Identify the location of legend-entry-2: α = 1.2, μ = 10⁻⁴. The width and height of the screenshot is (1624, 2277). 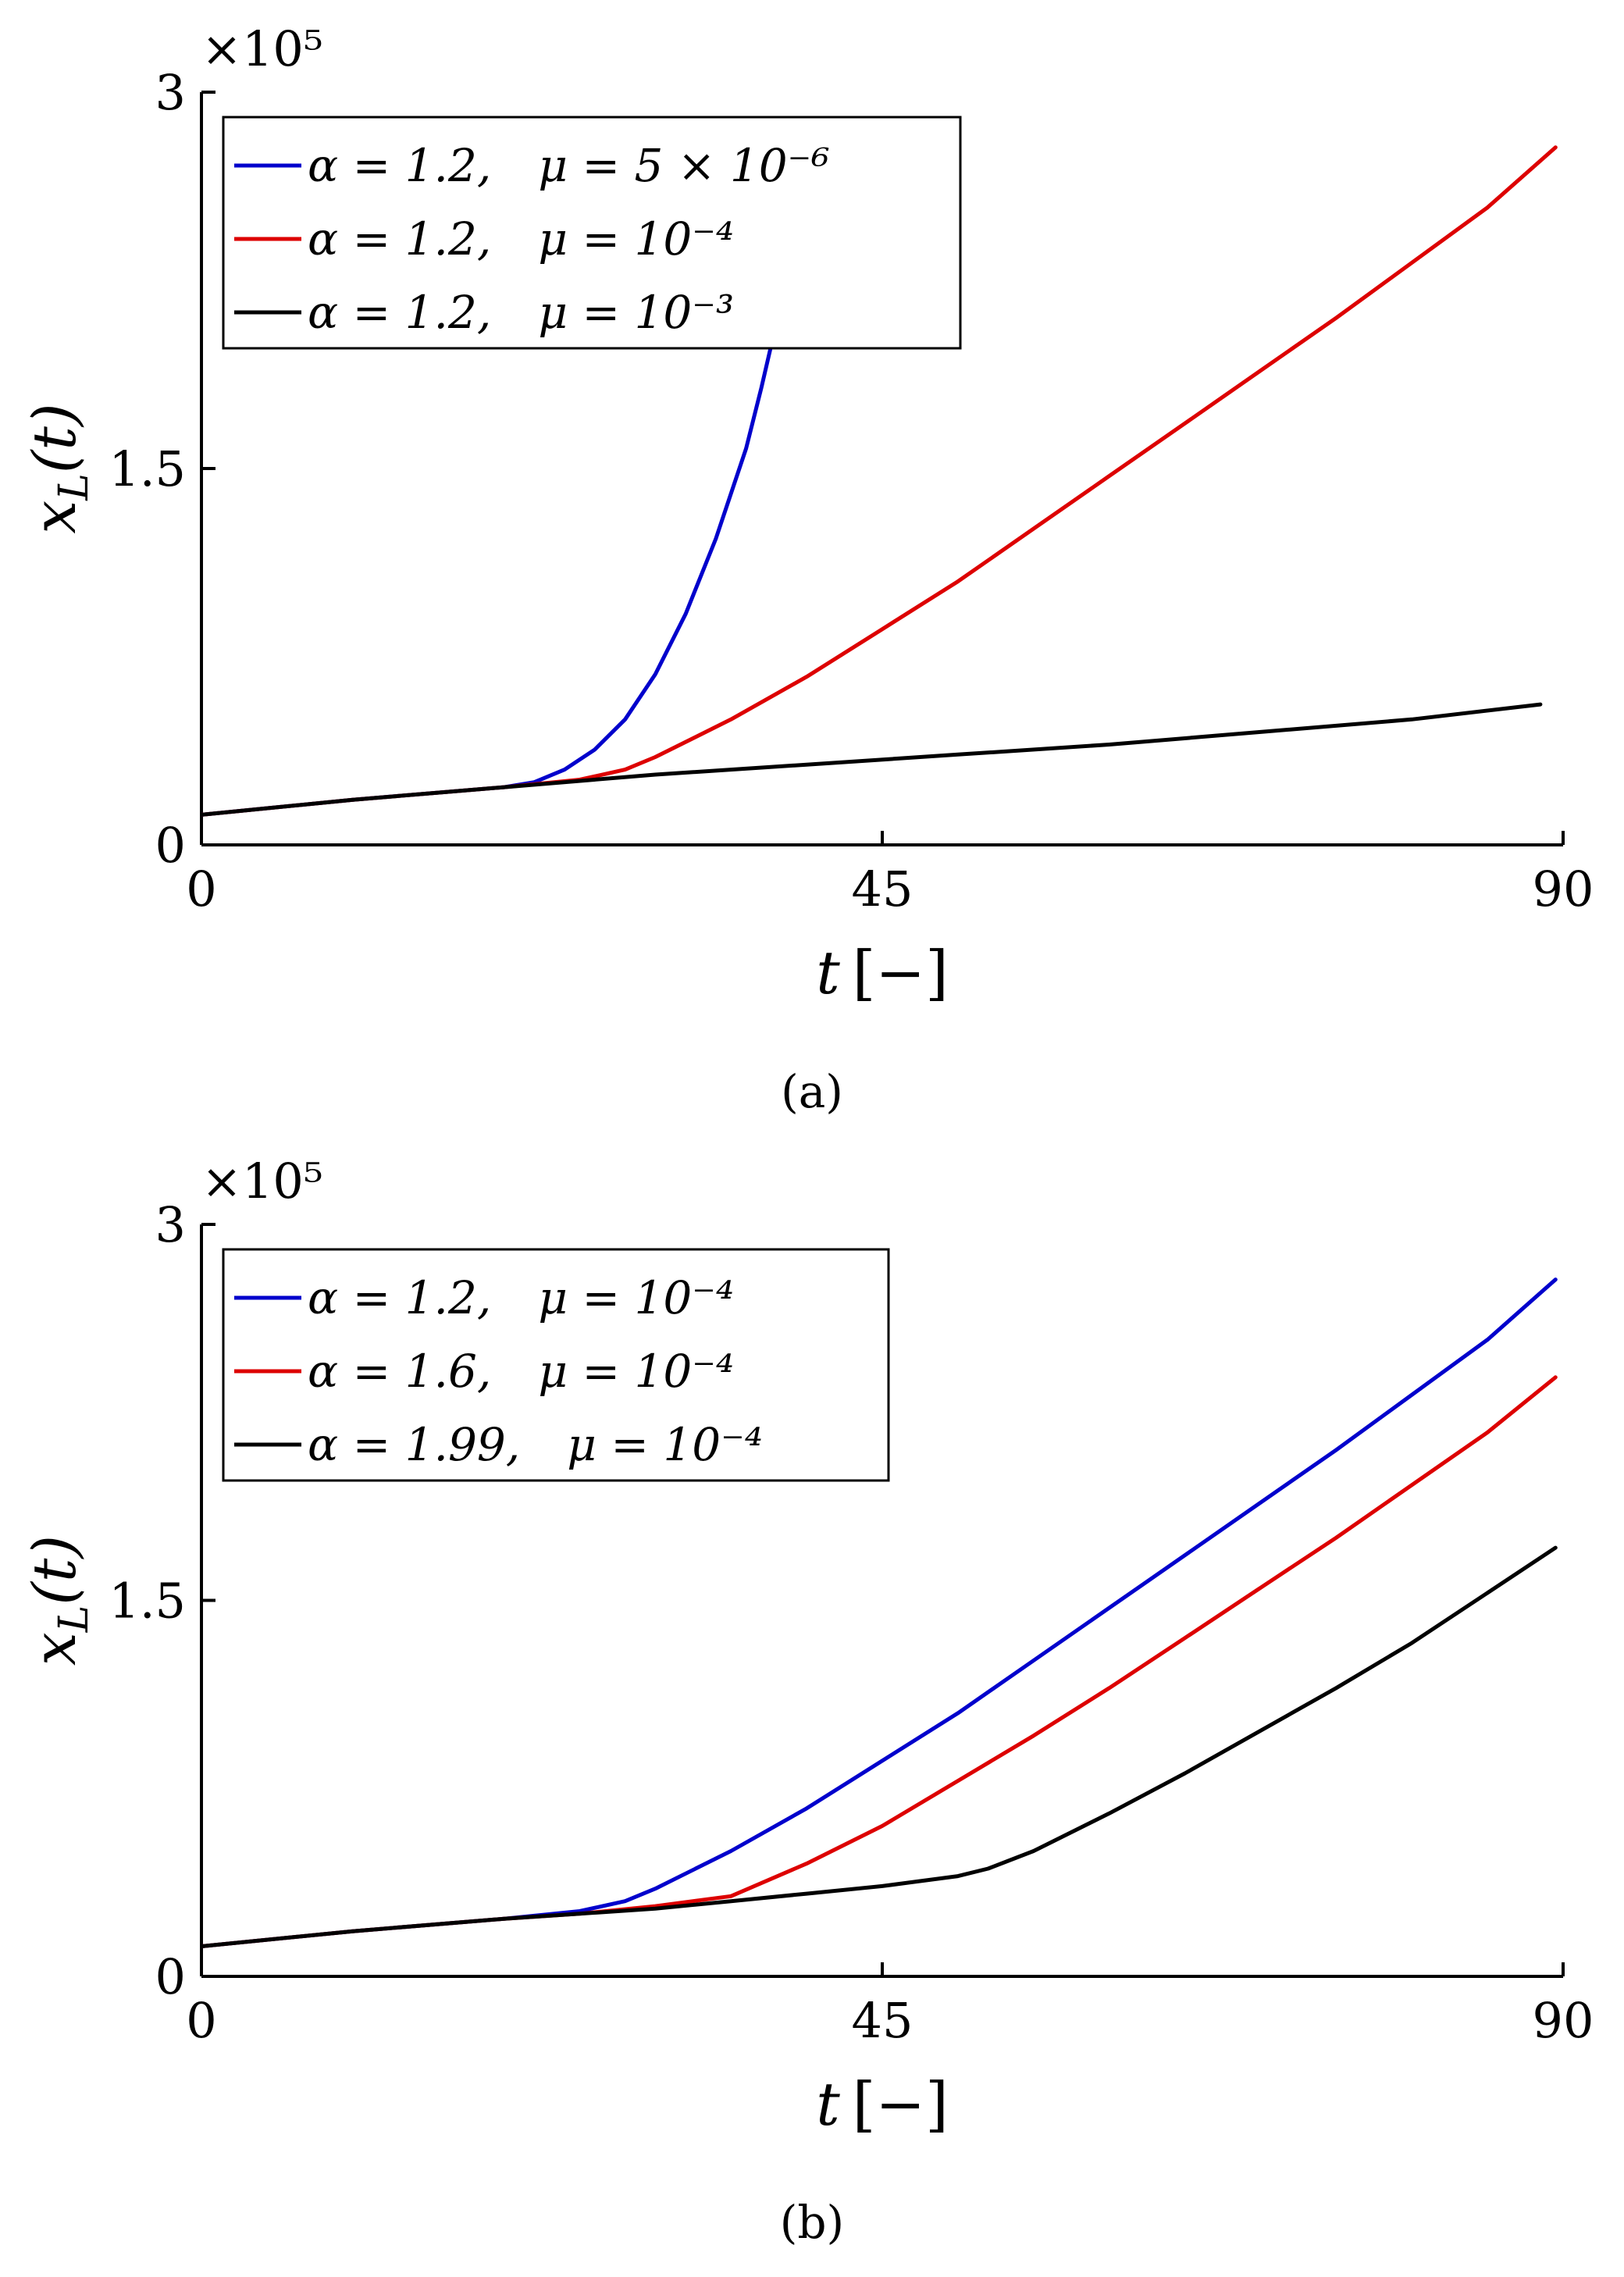
(521, 238).